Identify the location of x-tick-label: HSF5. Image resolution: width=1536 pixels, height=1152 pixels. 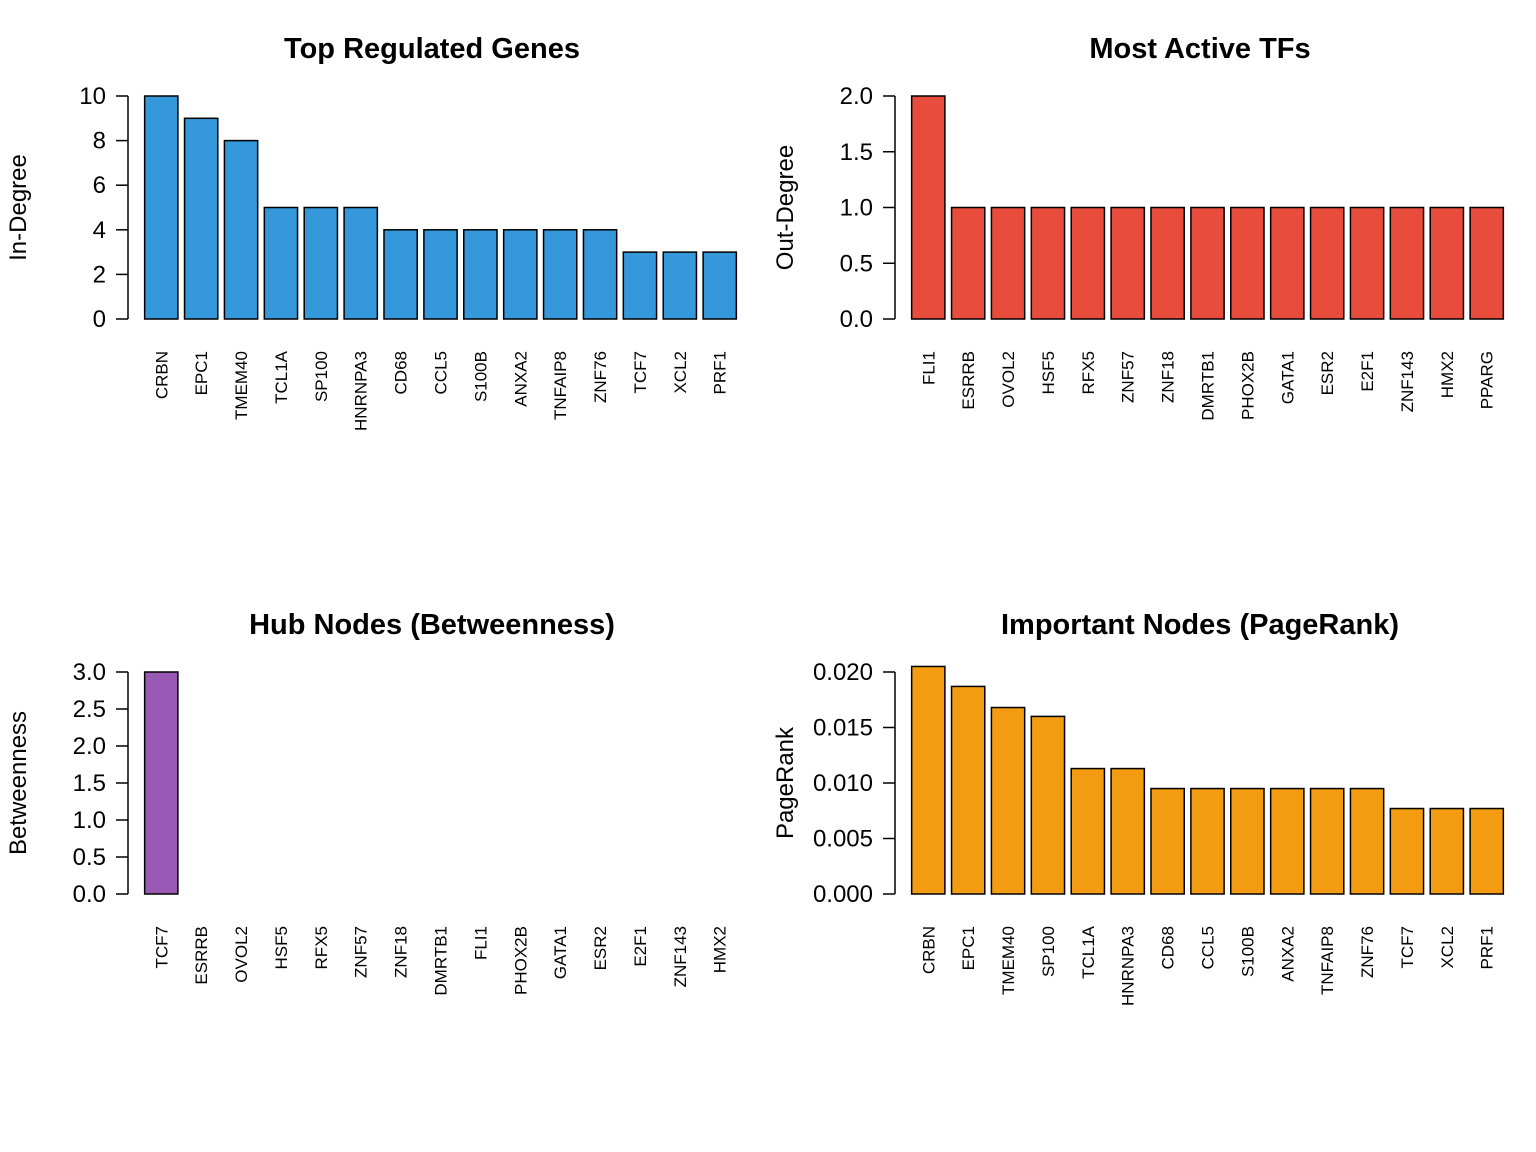
(281, 947).